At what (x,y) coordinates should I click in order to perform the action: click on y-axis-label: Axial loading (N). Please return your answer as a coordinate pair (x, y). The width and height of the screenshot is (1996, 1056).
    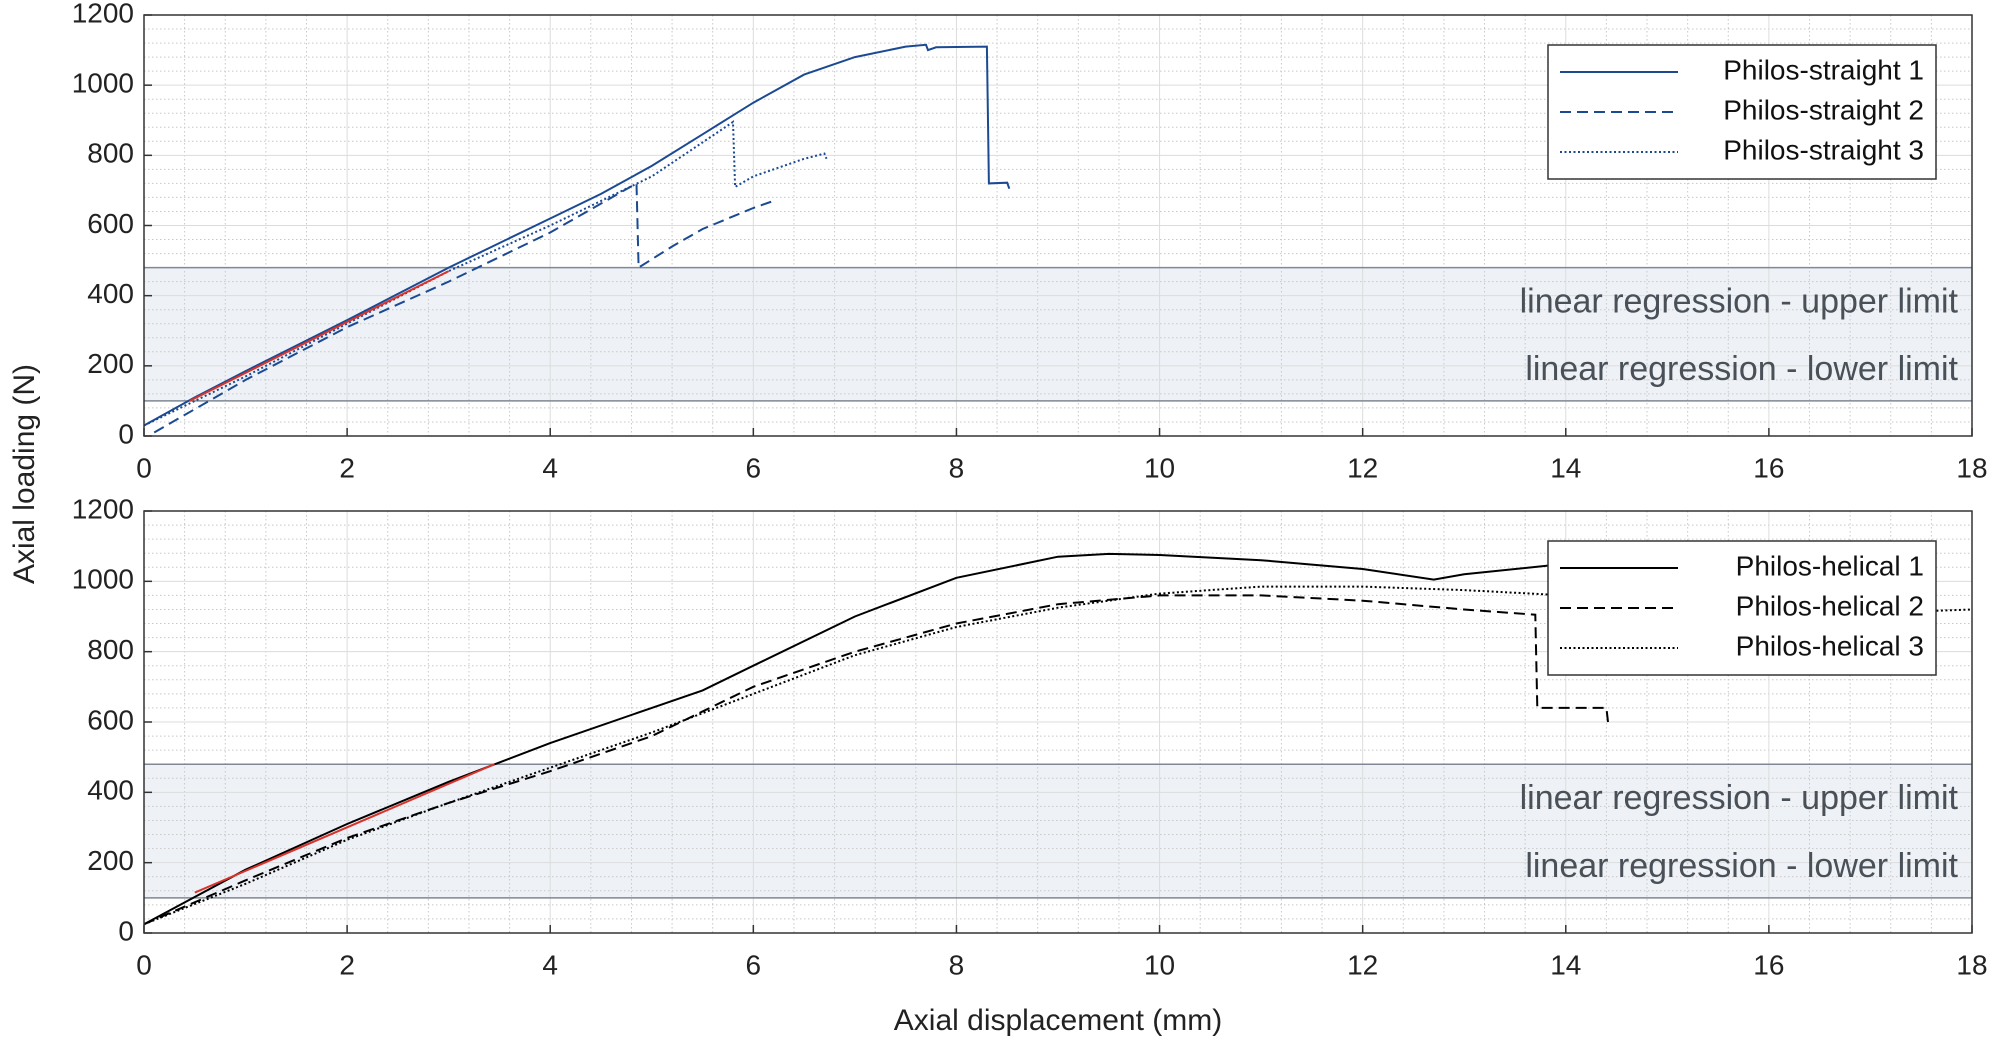
    Looking at the image, I should click on (24, 474).